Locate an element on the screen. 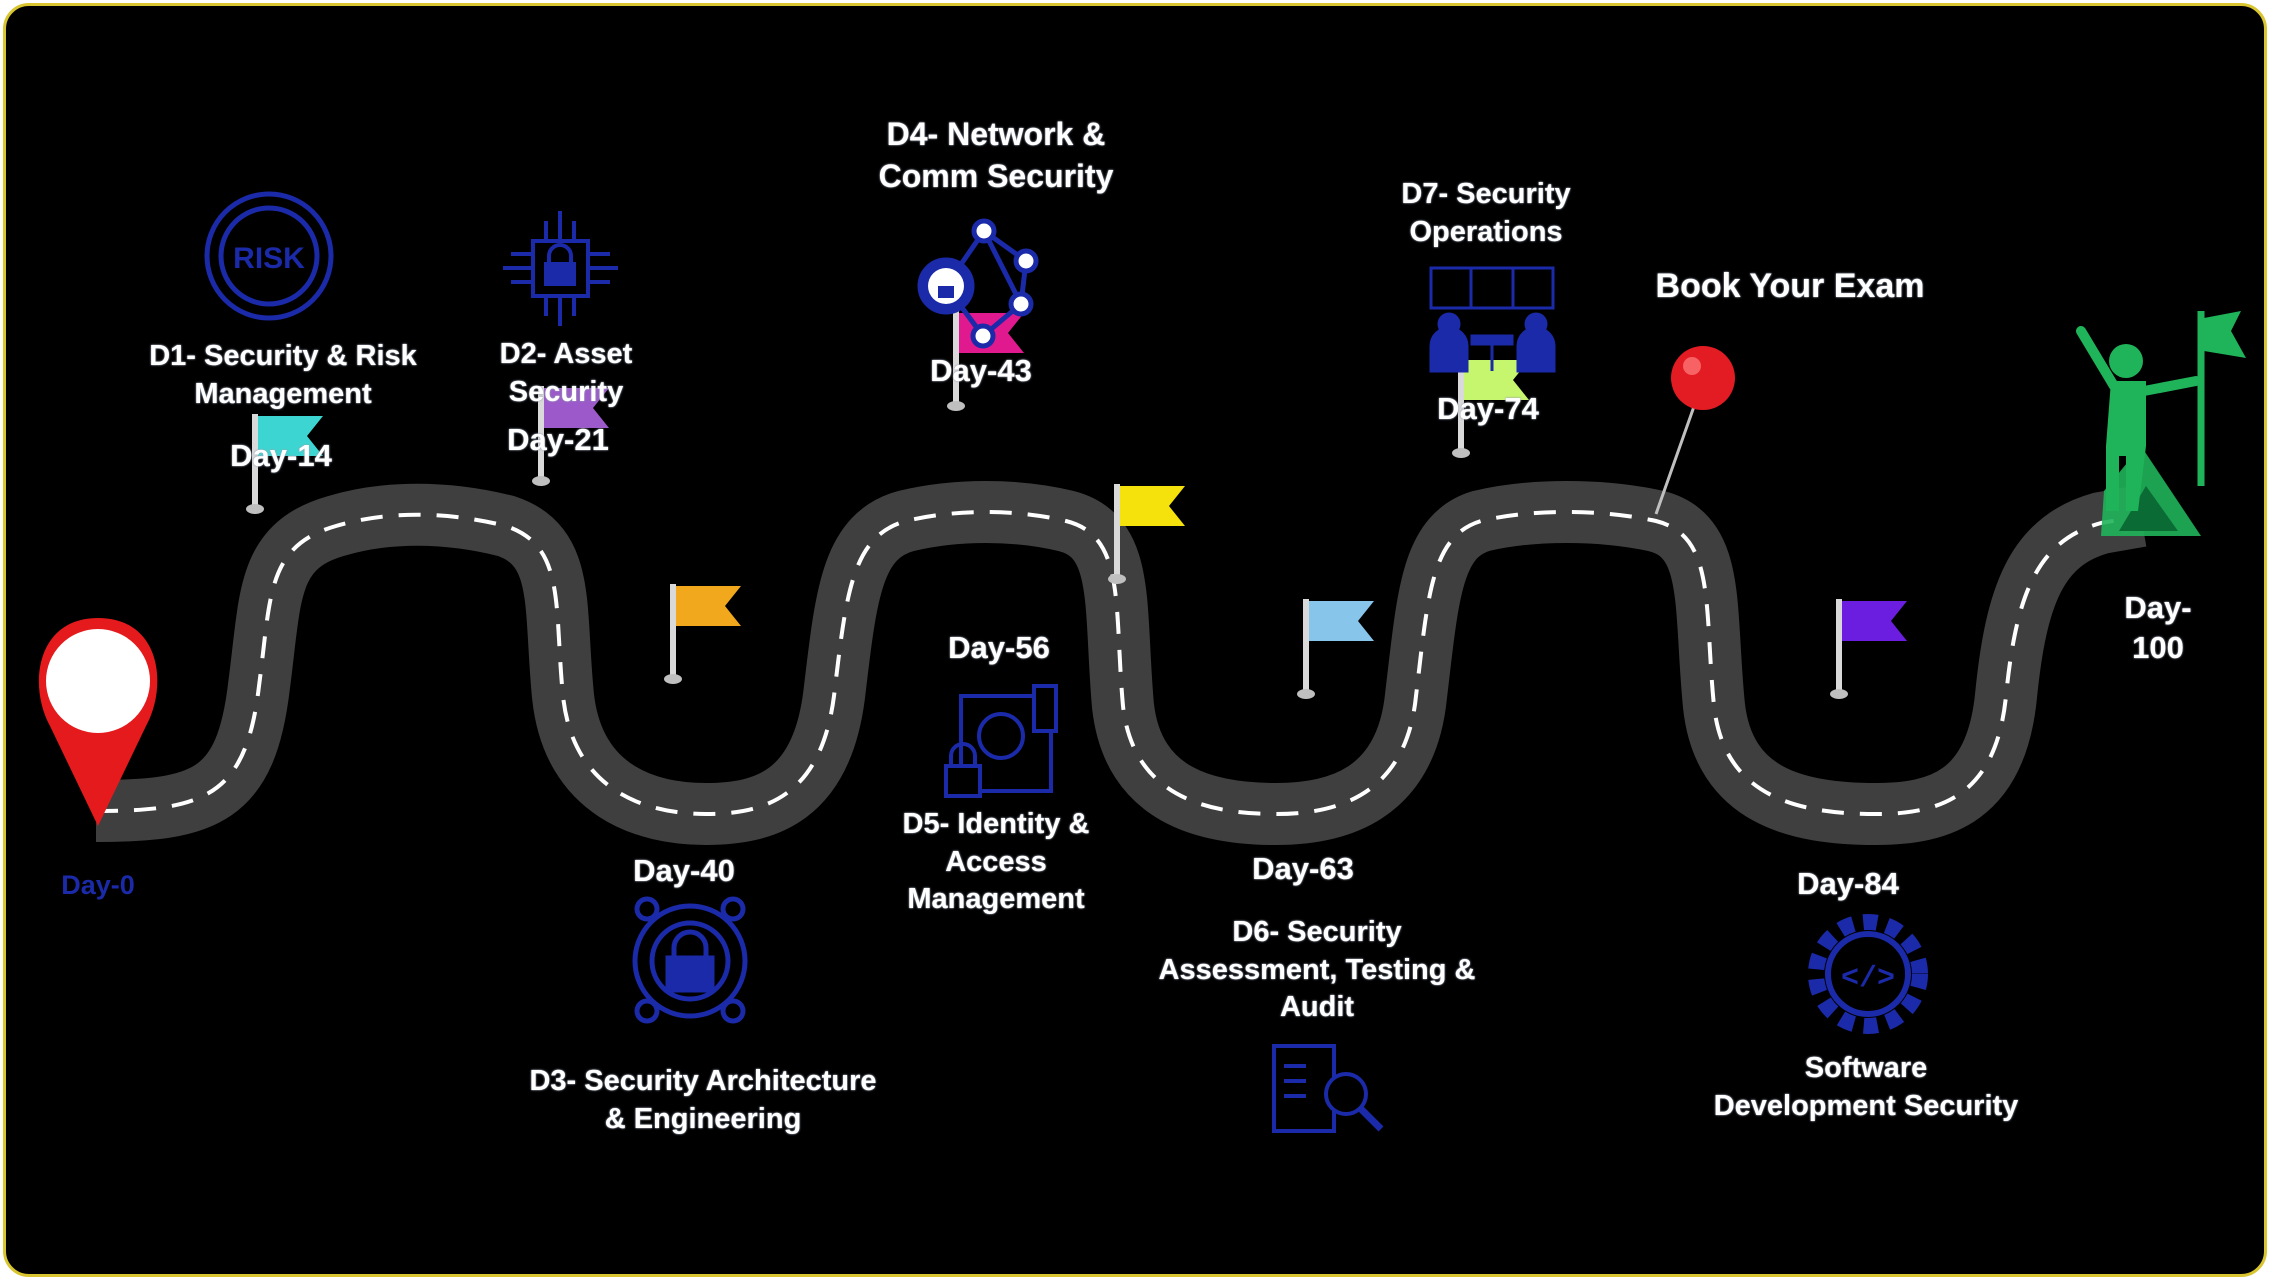 The width and height of the screenshot is (2270, 1280). milestone-6-day: Day-63 is located at coordinates (1303, 868).